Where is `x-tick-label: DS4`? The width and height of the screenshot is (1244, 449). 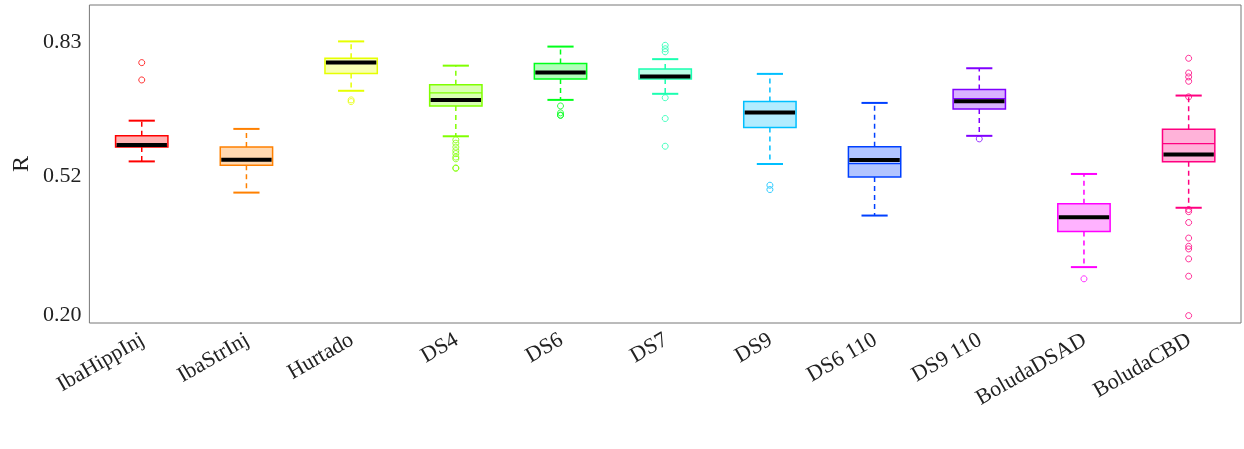 x-tick-label: DS4 is located at coordinates (439, 347).